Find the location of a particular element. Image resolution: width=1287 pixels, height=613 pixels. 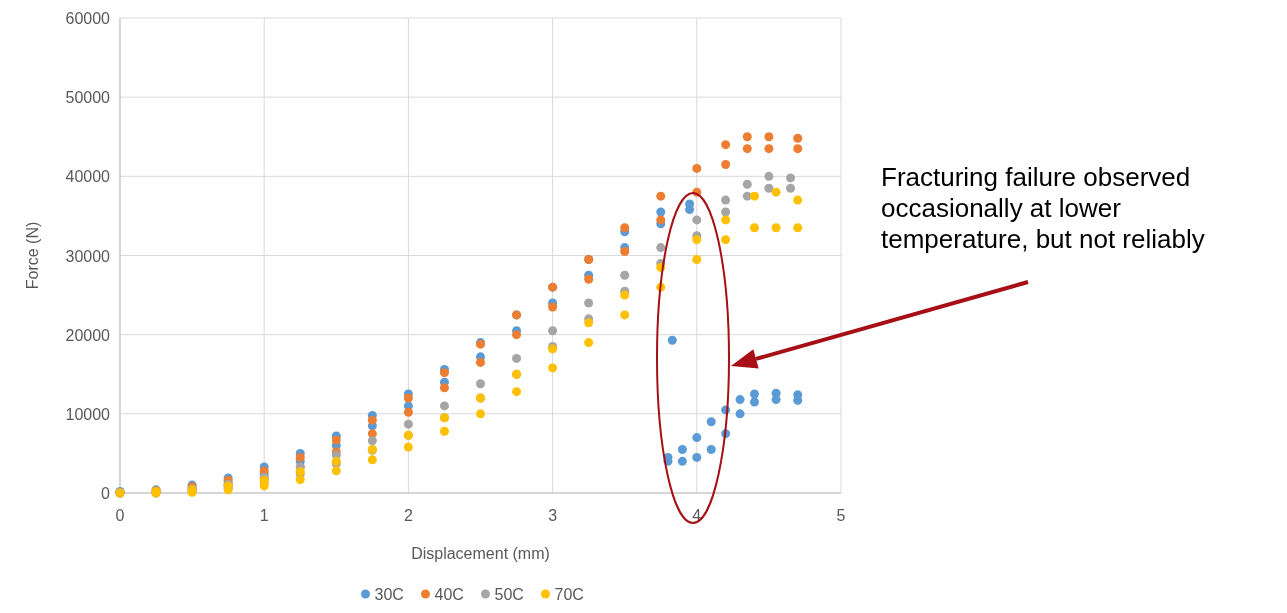

y-axis-title: Force (N) is located at coordinates (32, 255).